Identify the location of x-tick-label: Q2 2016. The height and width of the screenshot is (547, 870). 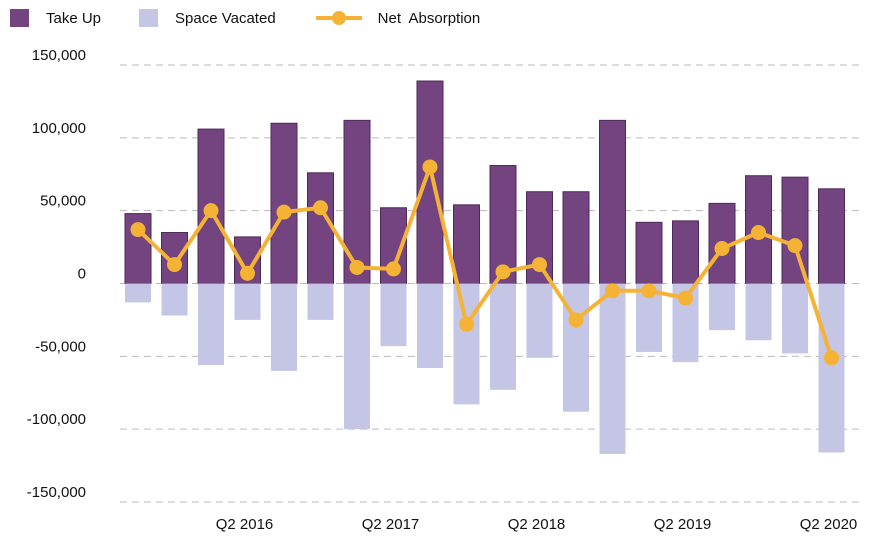
(245, 524).